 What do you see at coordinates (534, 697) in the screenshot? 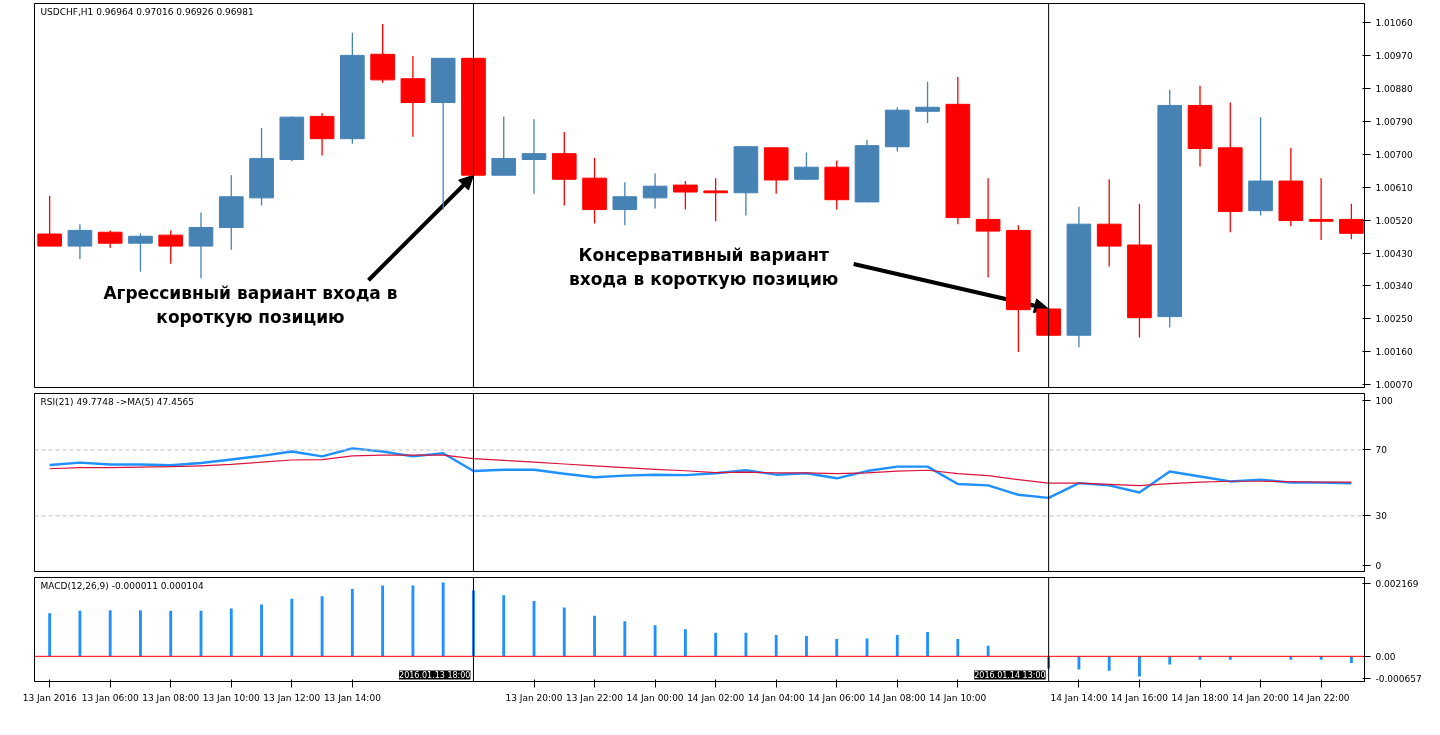
I see `x-tick-label: 13 Jan 20:00` at bounding box center [534, 697].